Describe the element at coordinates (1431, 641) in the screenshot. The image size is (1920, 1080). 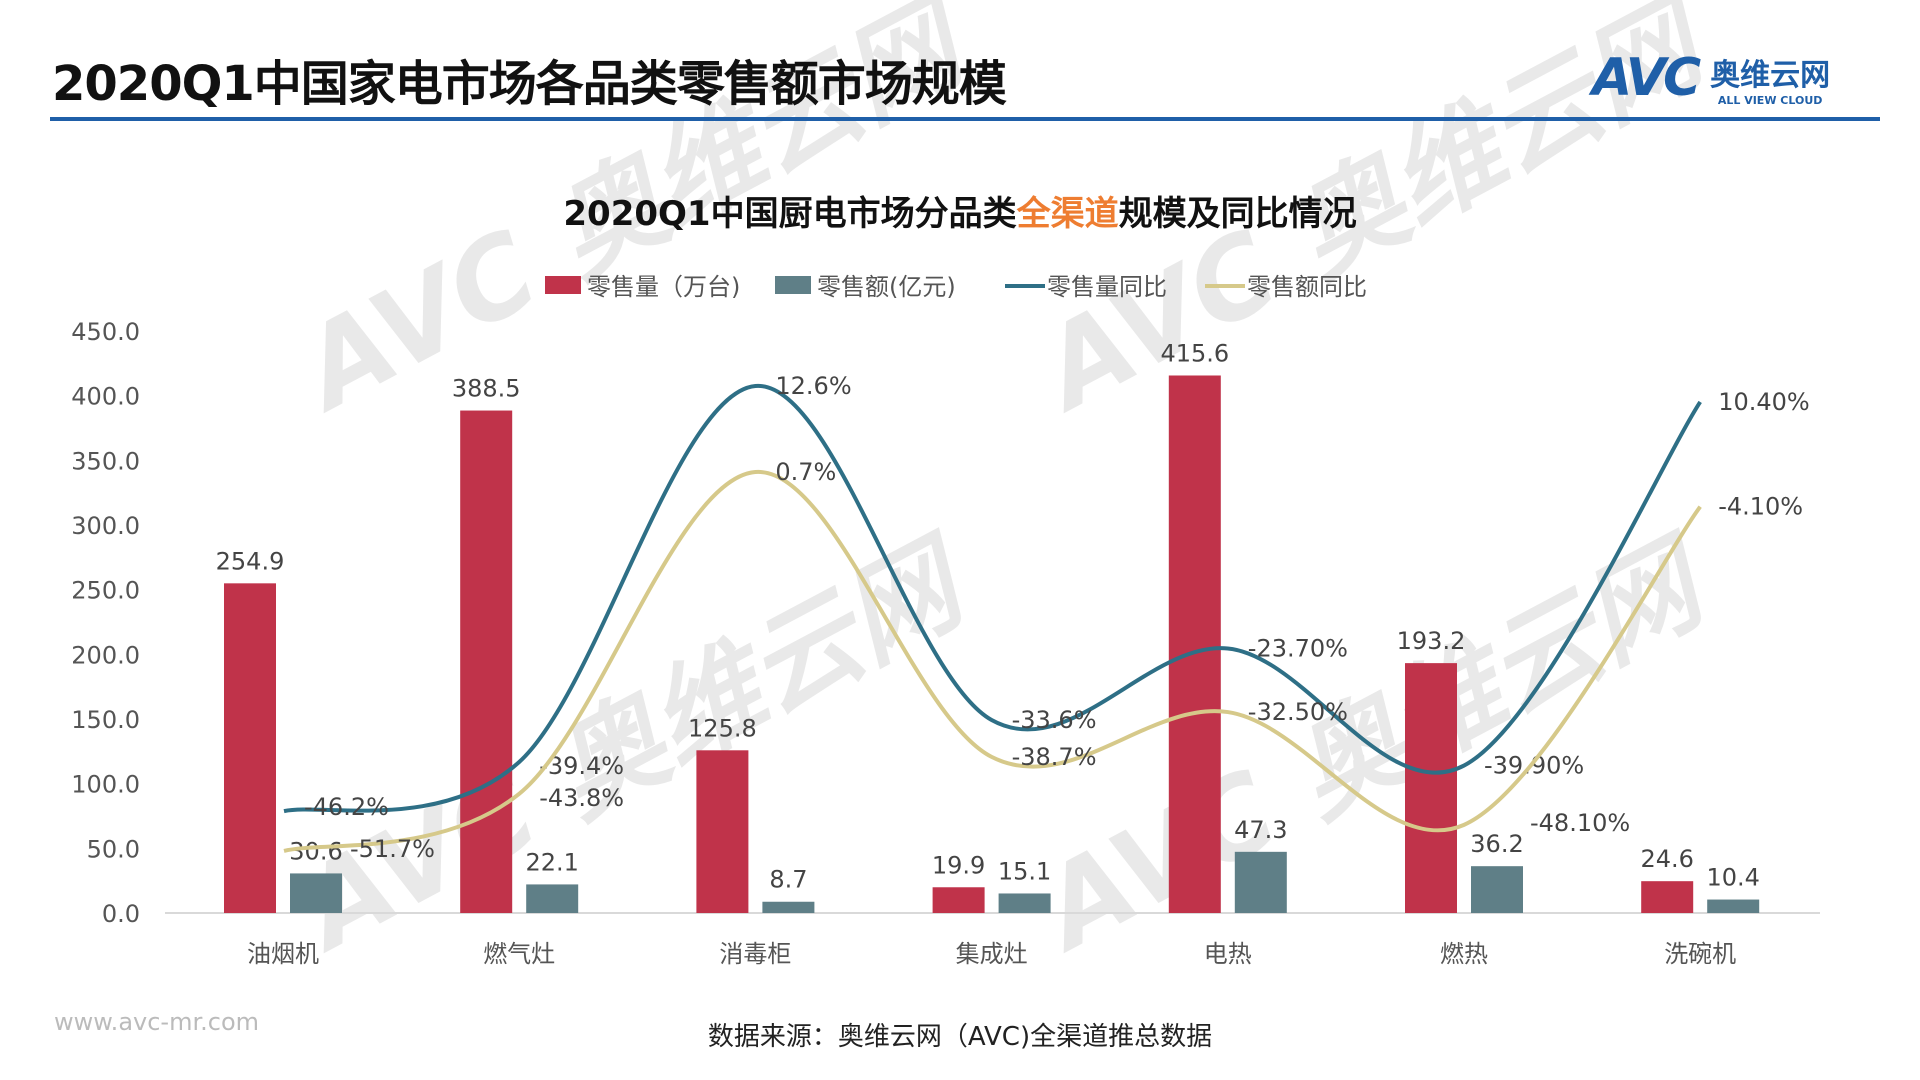
I see `bar-data-label: 193.2` at that location.